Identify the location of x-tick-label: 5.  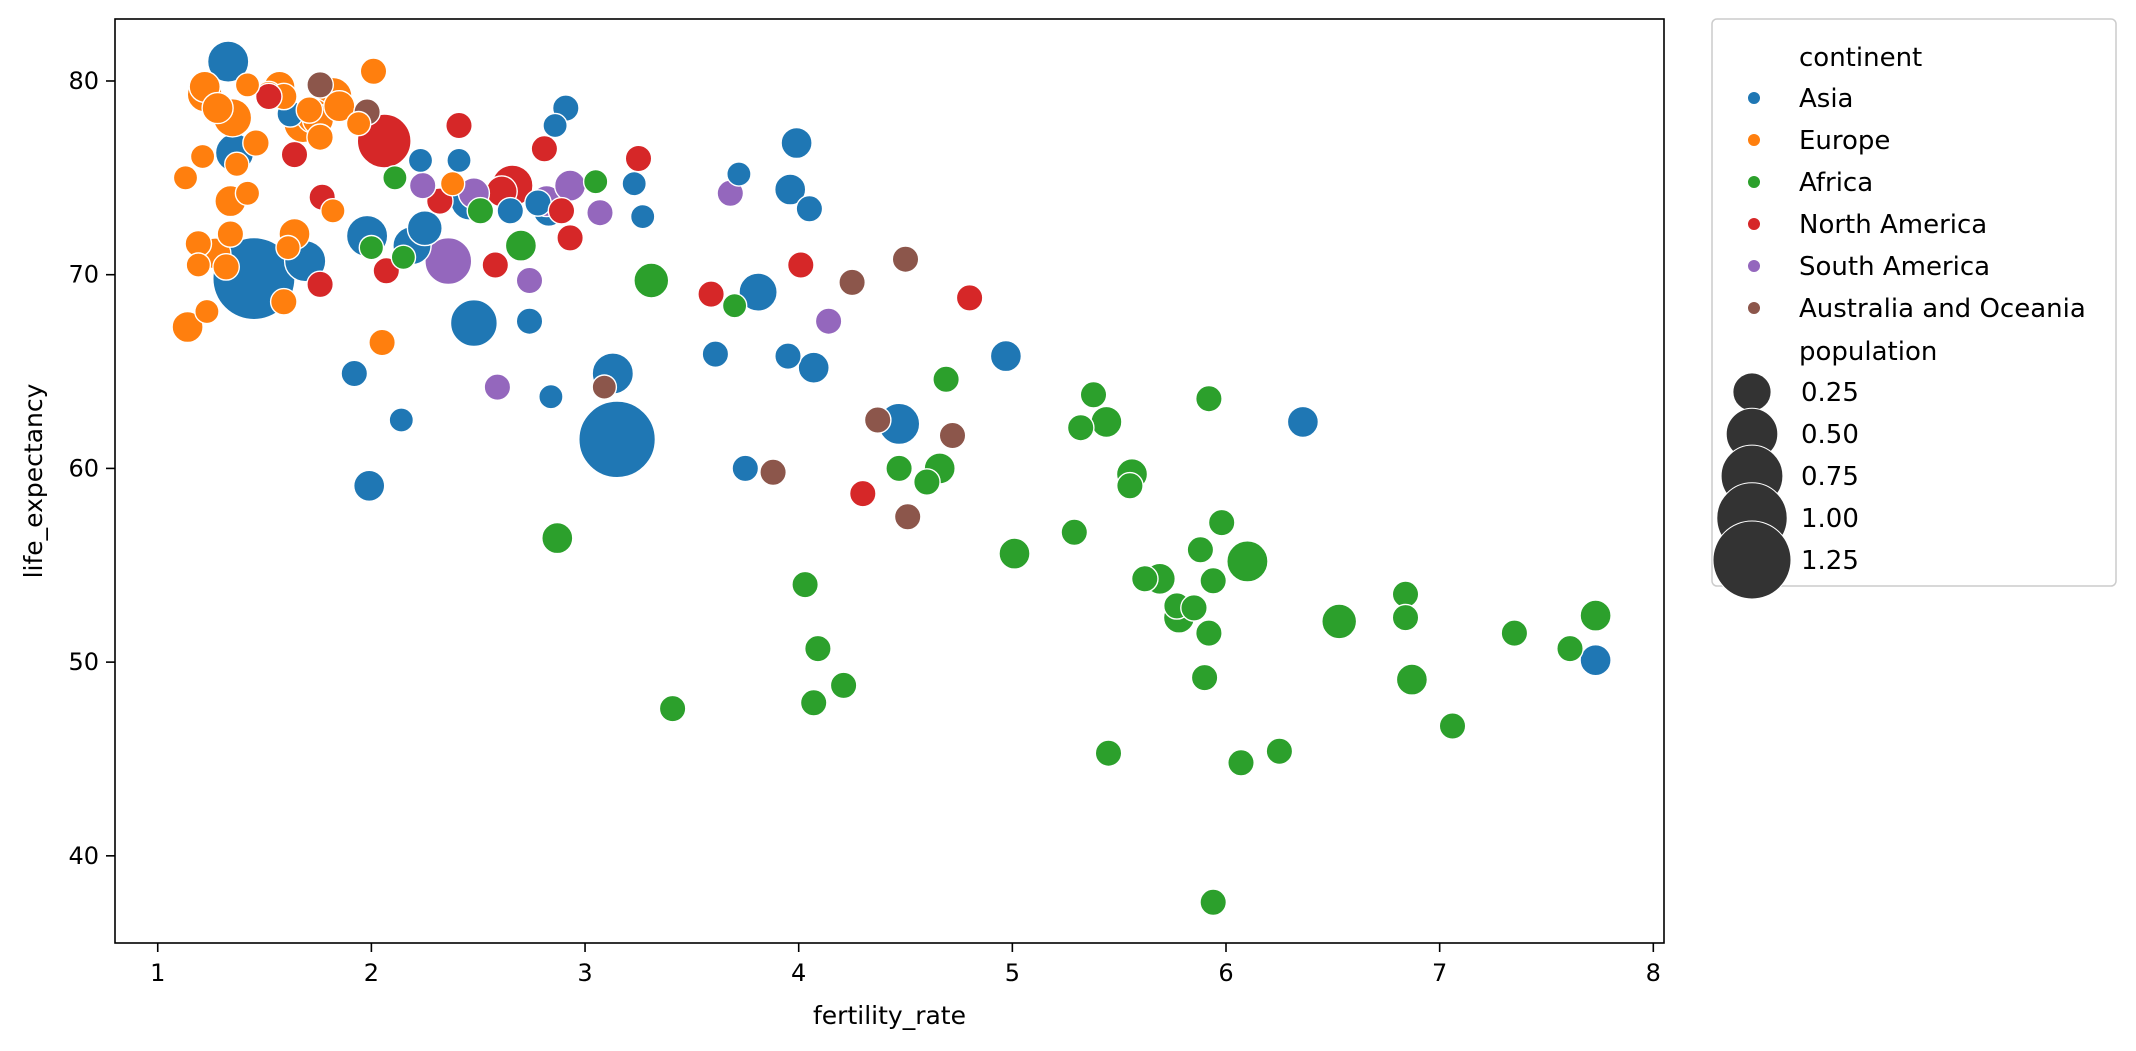
(1012, 973).